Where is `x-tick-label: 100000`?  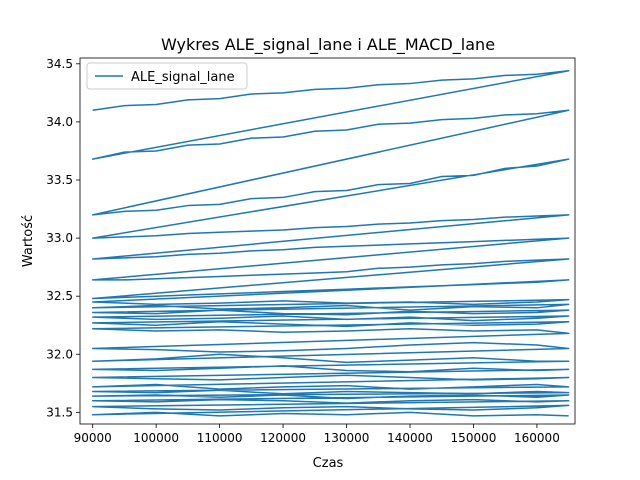
x-tick-label: 100000 is located at coordinates (156, 438).